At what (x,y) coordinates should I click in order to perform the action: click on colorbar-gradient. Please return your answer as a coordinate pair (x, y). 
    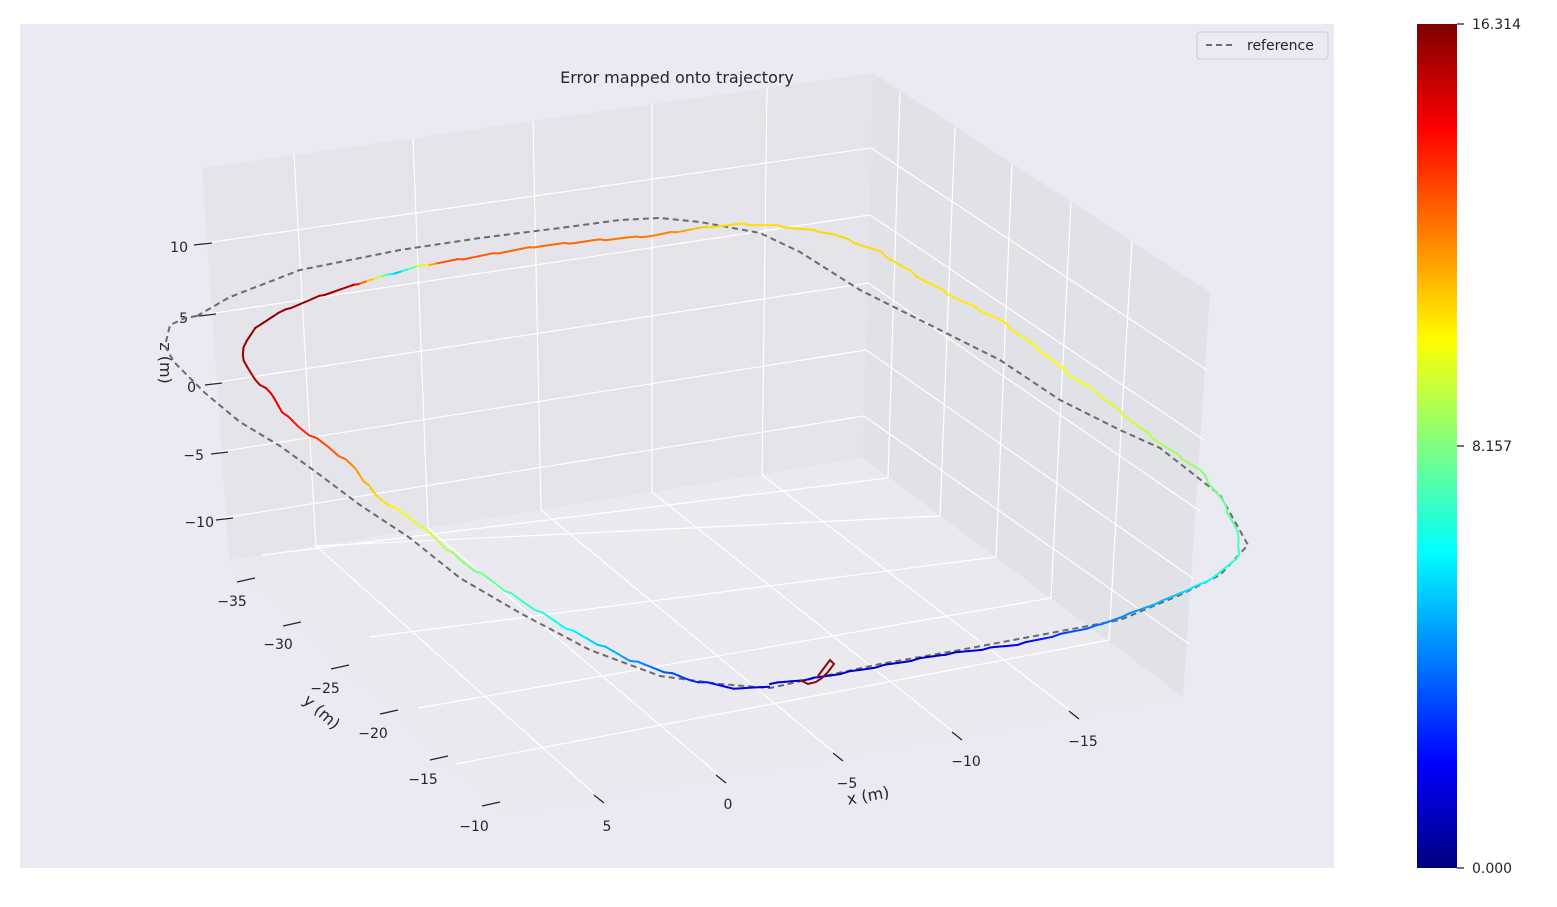
    Looking at the image, I should click on (1437, 446).